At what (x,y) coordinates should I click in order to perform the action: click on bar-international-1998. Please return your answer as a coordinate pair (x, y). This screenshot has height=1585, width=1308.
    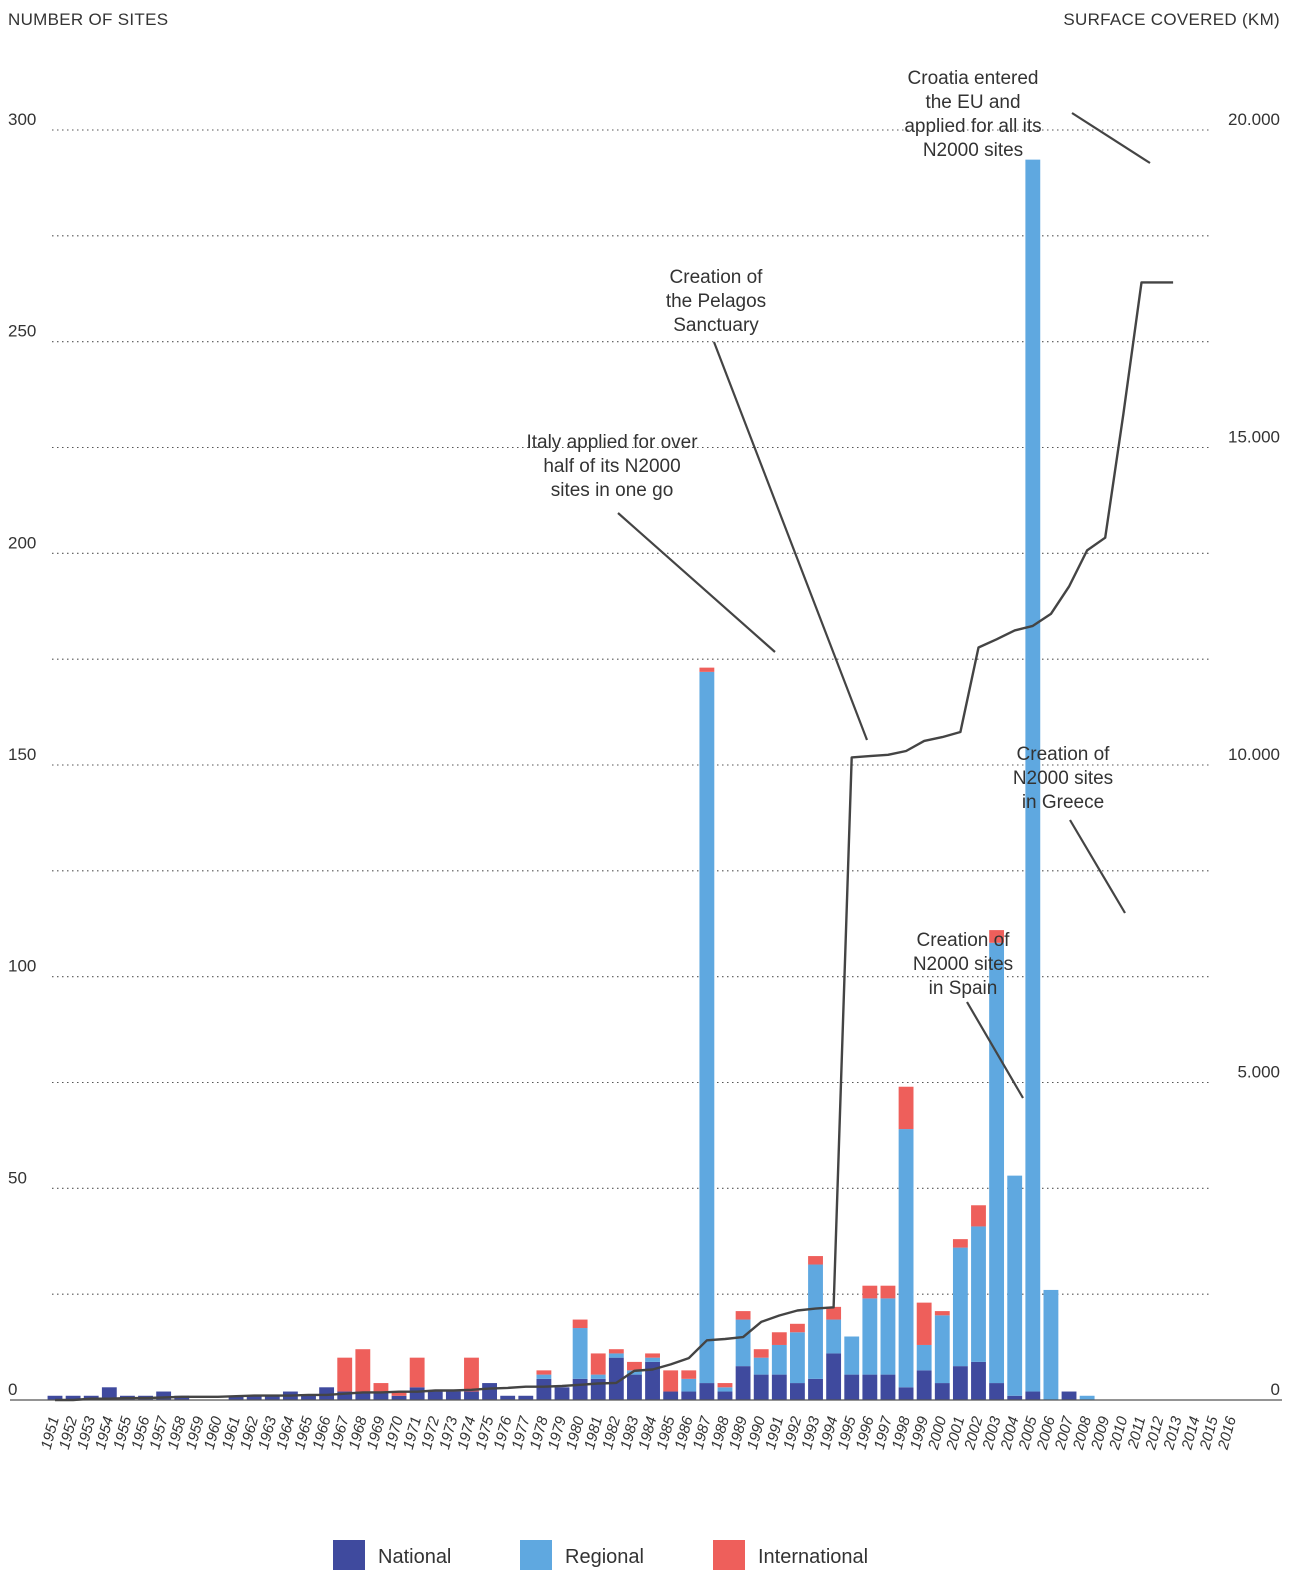
    Looking at the image, I should click on (906, 1108).